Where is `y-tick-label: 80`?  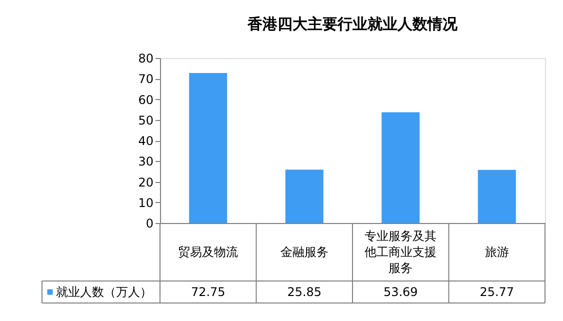
y-tick-label: 80 is located at coordinates (146, 59).